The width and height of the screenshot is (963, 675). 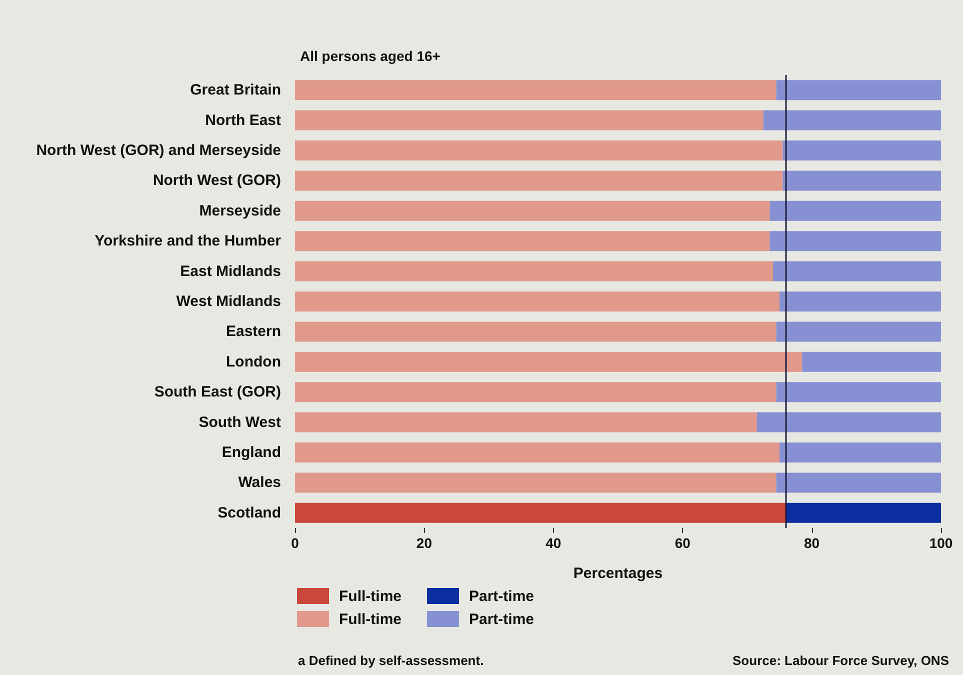 I want to click on y-tick-label: North West (GOR), so click(x=216, y=181).